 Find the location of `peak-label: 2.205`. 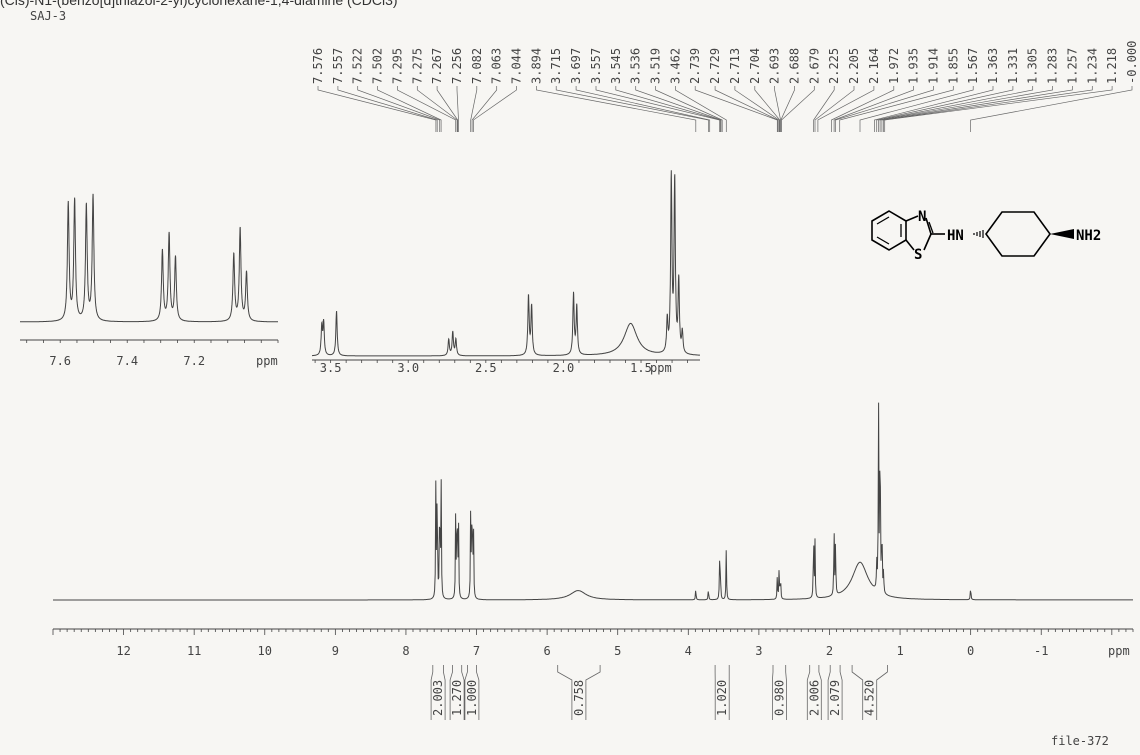

peak-label: 2.205 is located at coordinates (854, 66).